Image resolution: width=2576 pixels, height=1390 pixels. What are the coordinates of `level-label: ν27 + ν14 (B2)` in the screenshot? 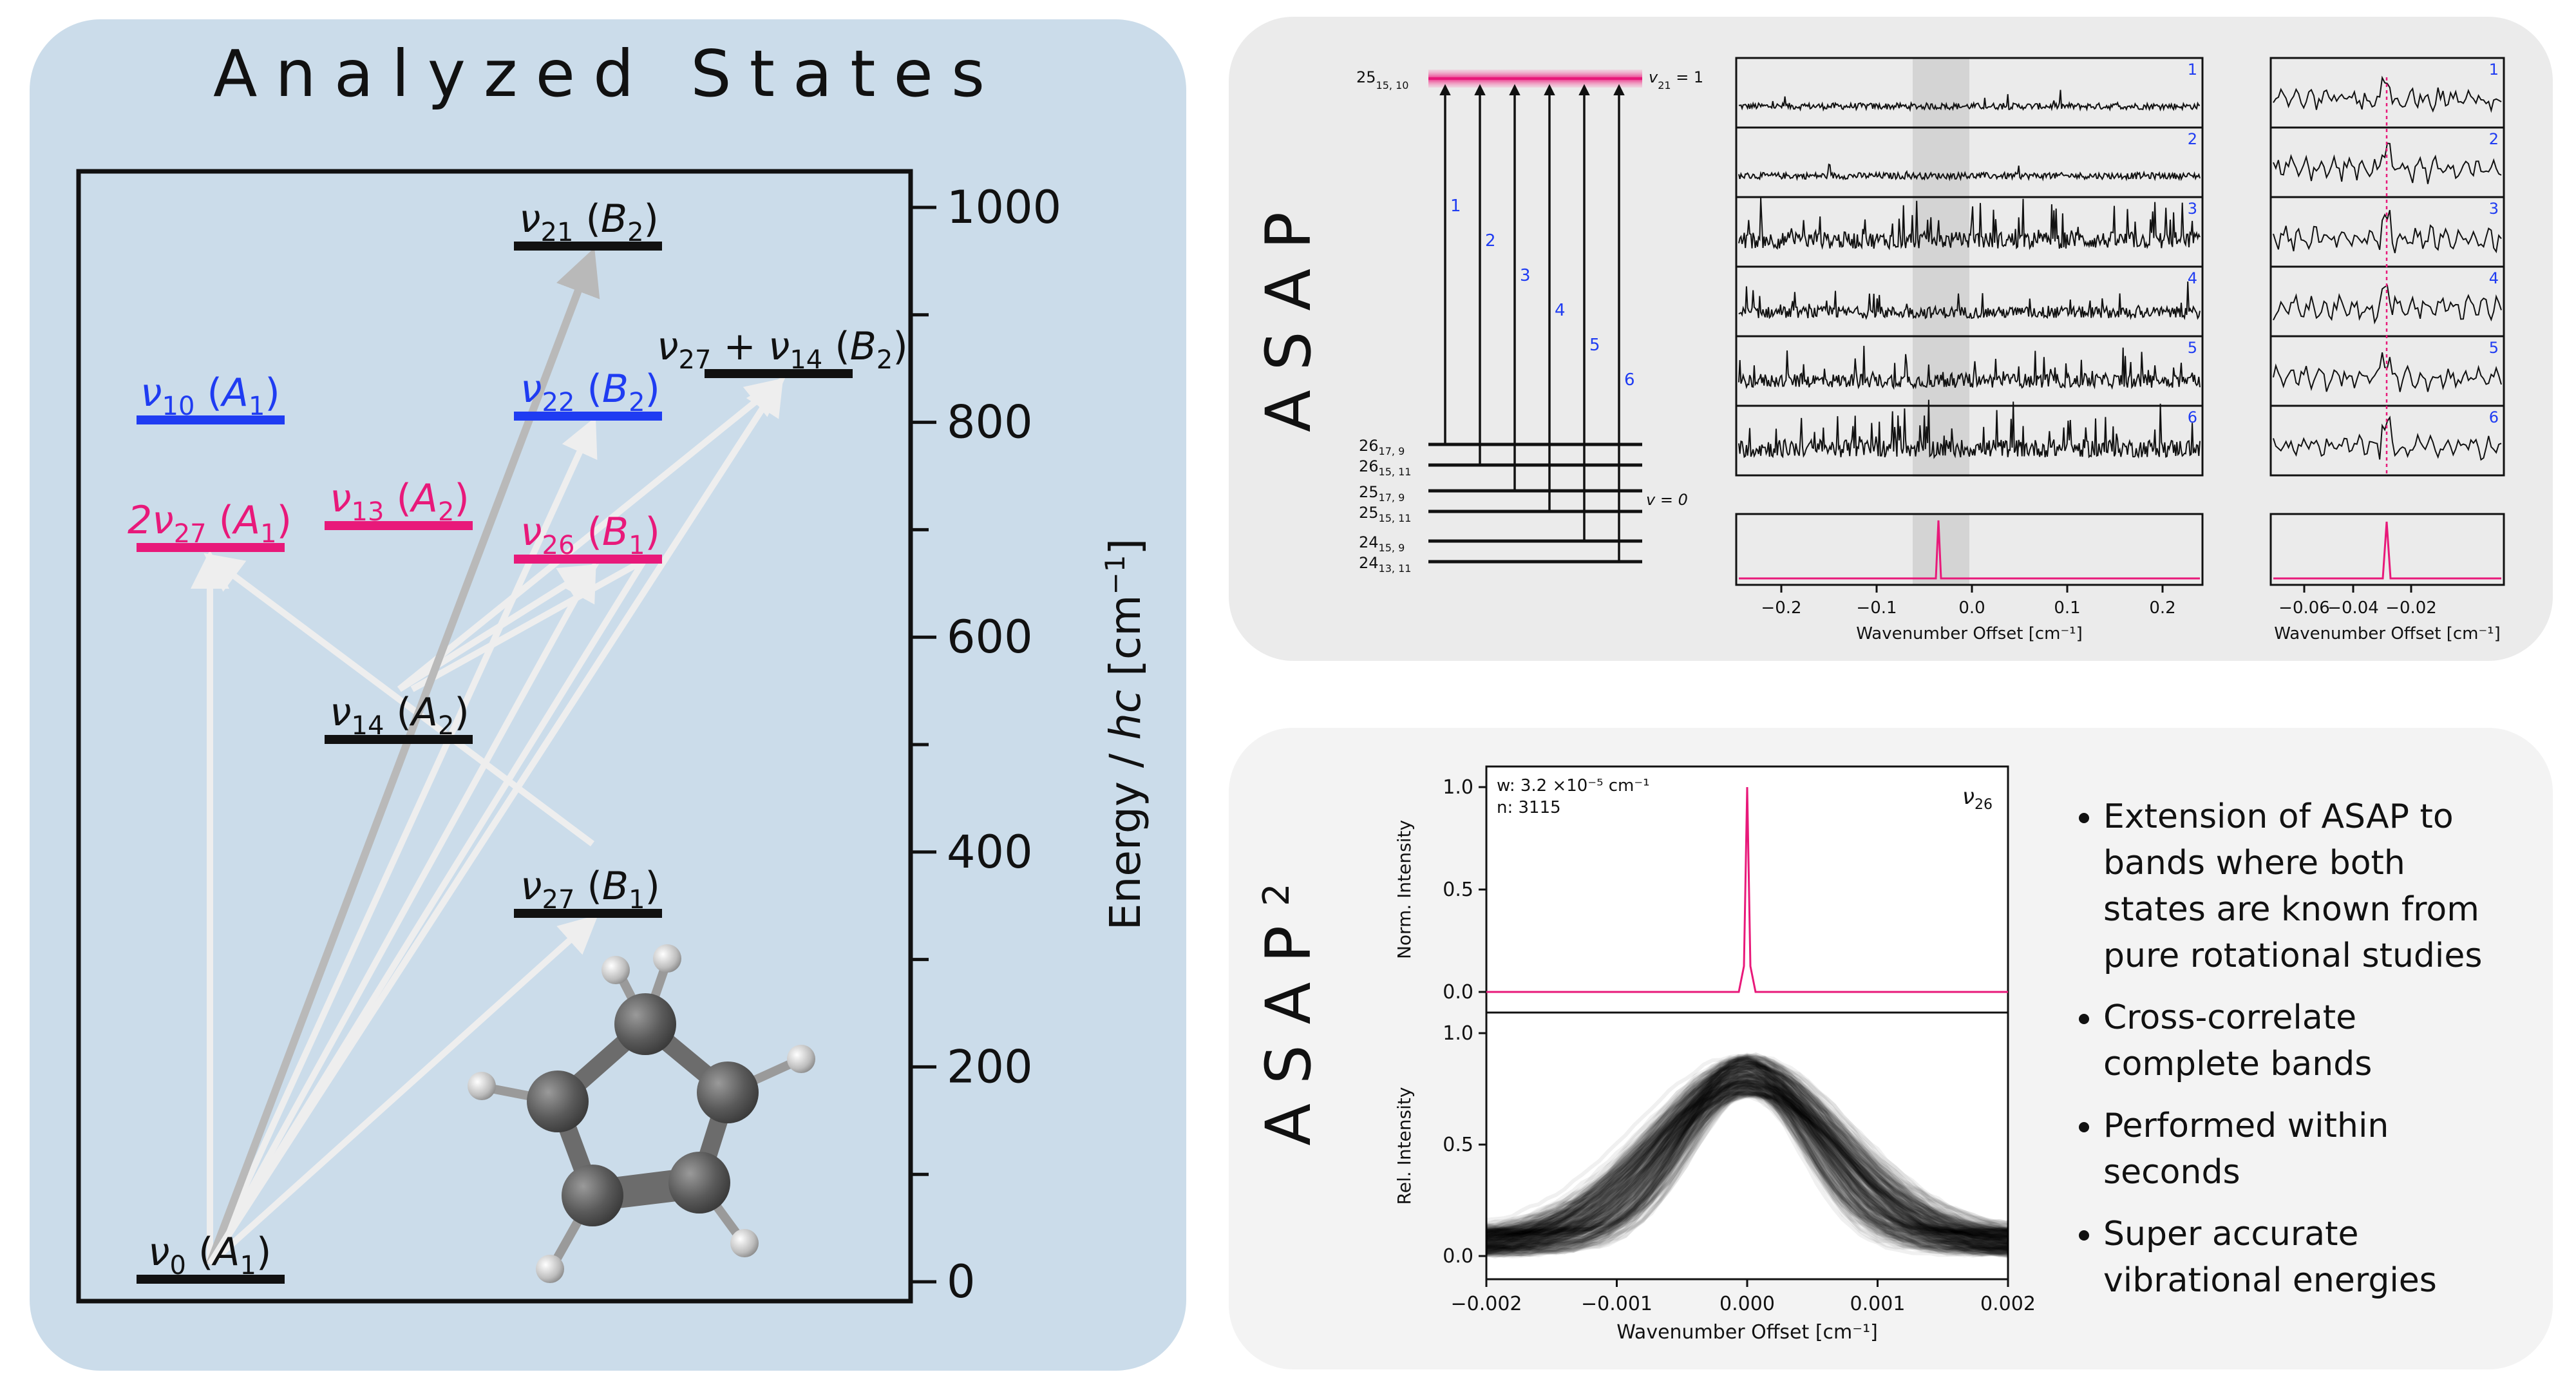 It's located at (782, 350).